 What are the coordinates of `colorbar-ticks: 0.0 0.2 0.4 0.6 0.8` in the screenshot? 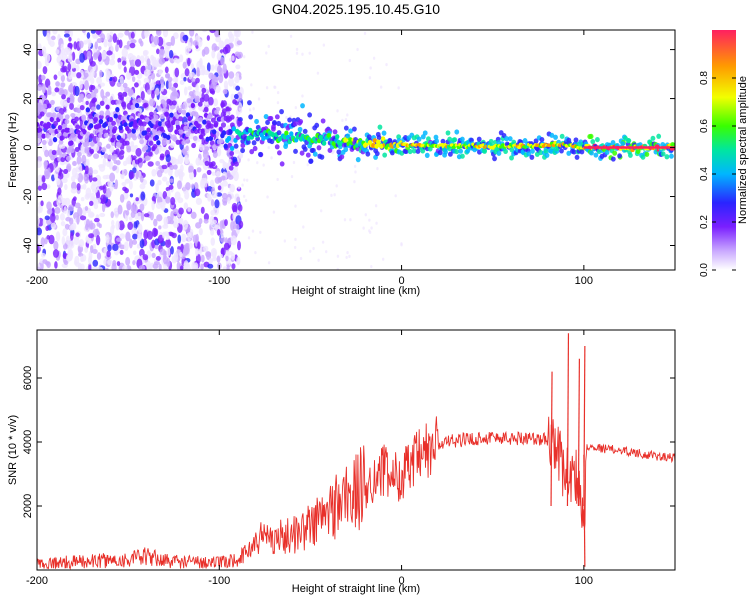 It's located at (717, 174).